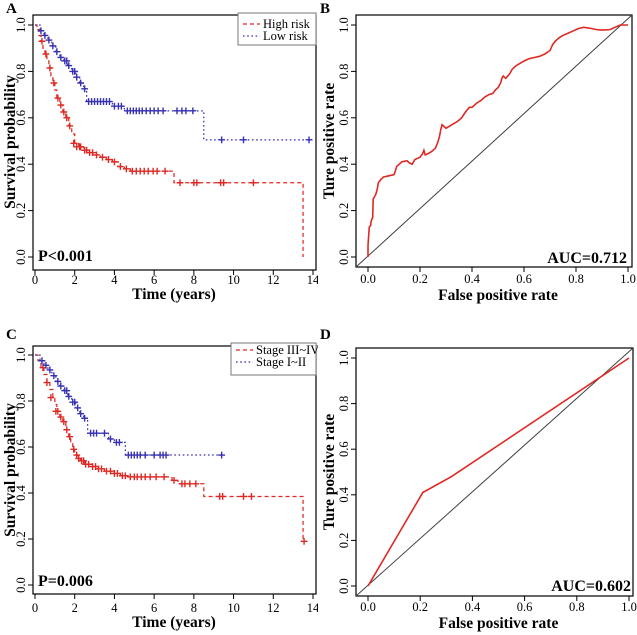  I want to click on low-risk-censor-marks, so click(175, 85).